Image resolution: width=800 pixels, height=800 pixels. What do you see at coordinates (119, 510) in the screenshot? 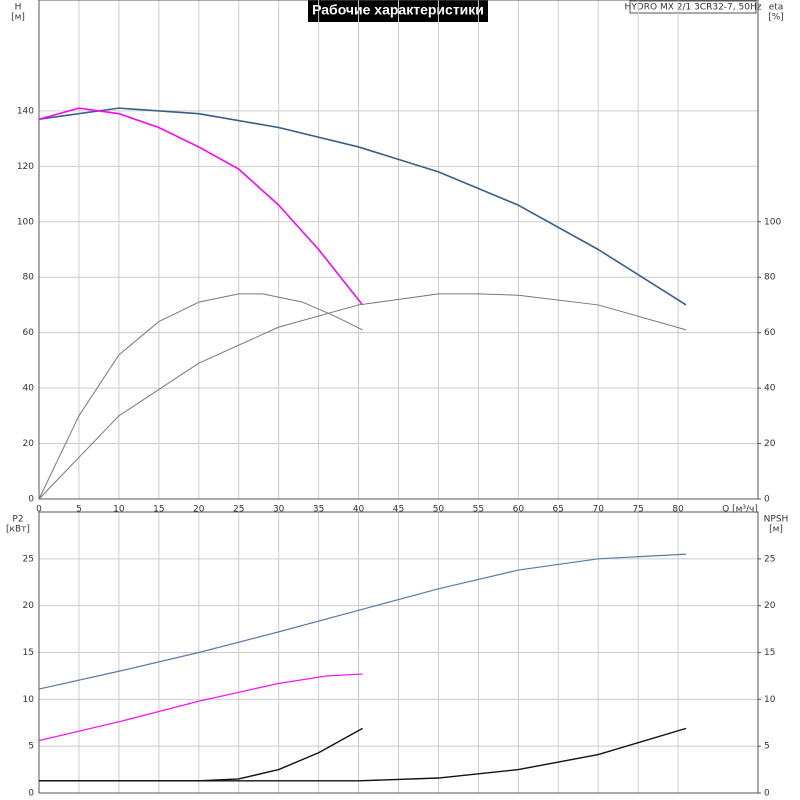
I see `x-tick-label: 10` at bounding box center [119, 510].